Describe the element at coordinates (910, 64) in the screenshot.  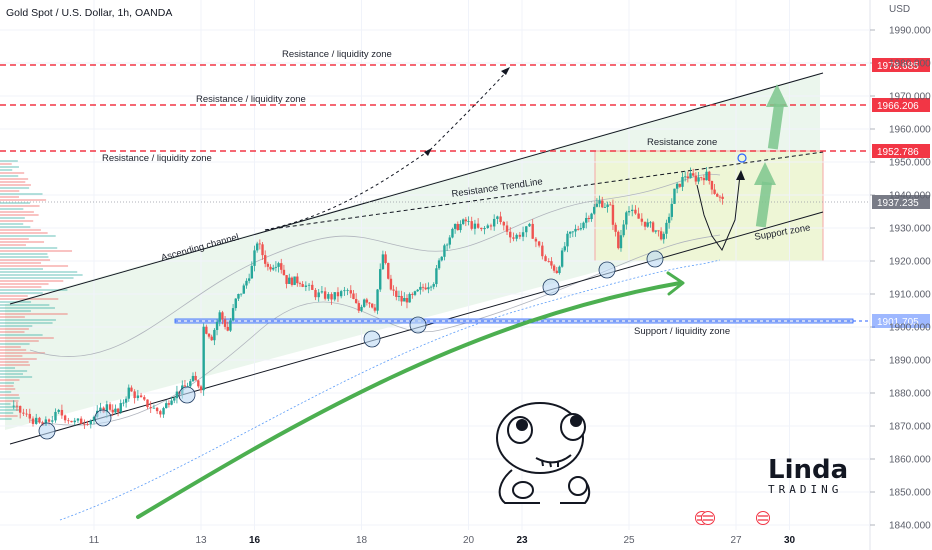
I see `y-tick-label: 1980.000` at that location.